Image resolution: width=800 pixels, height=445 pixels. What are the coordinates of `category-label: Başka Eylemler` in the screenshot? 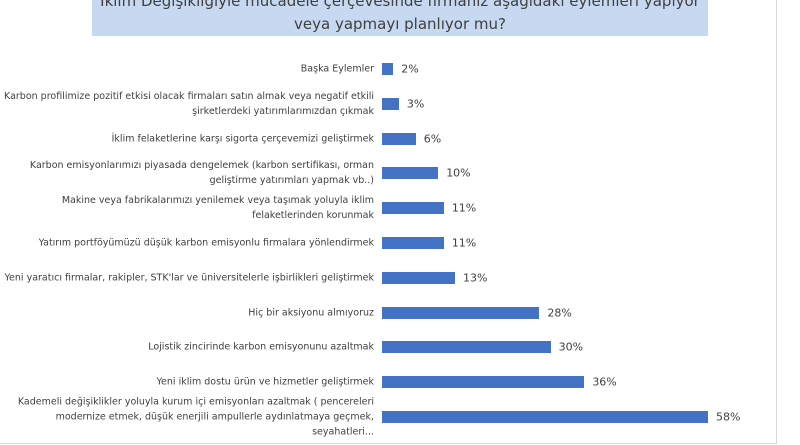 It's located at (337, 69).